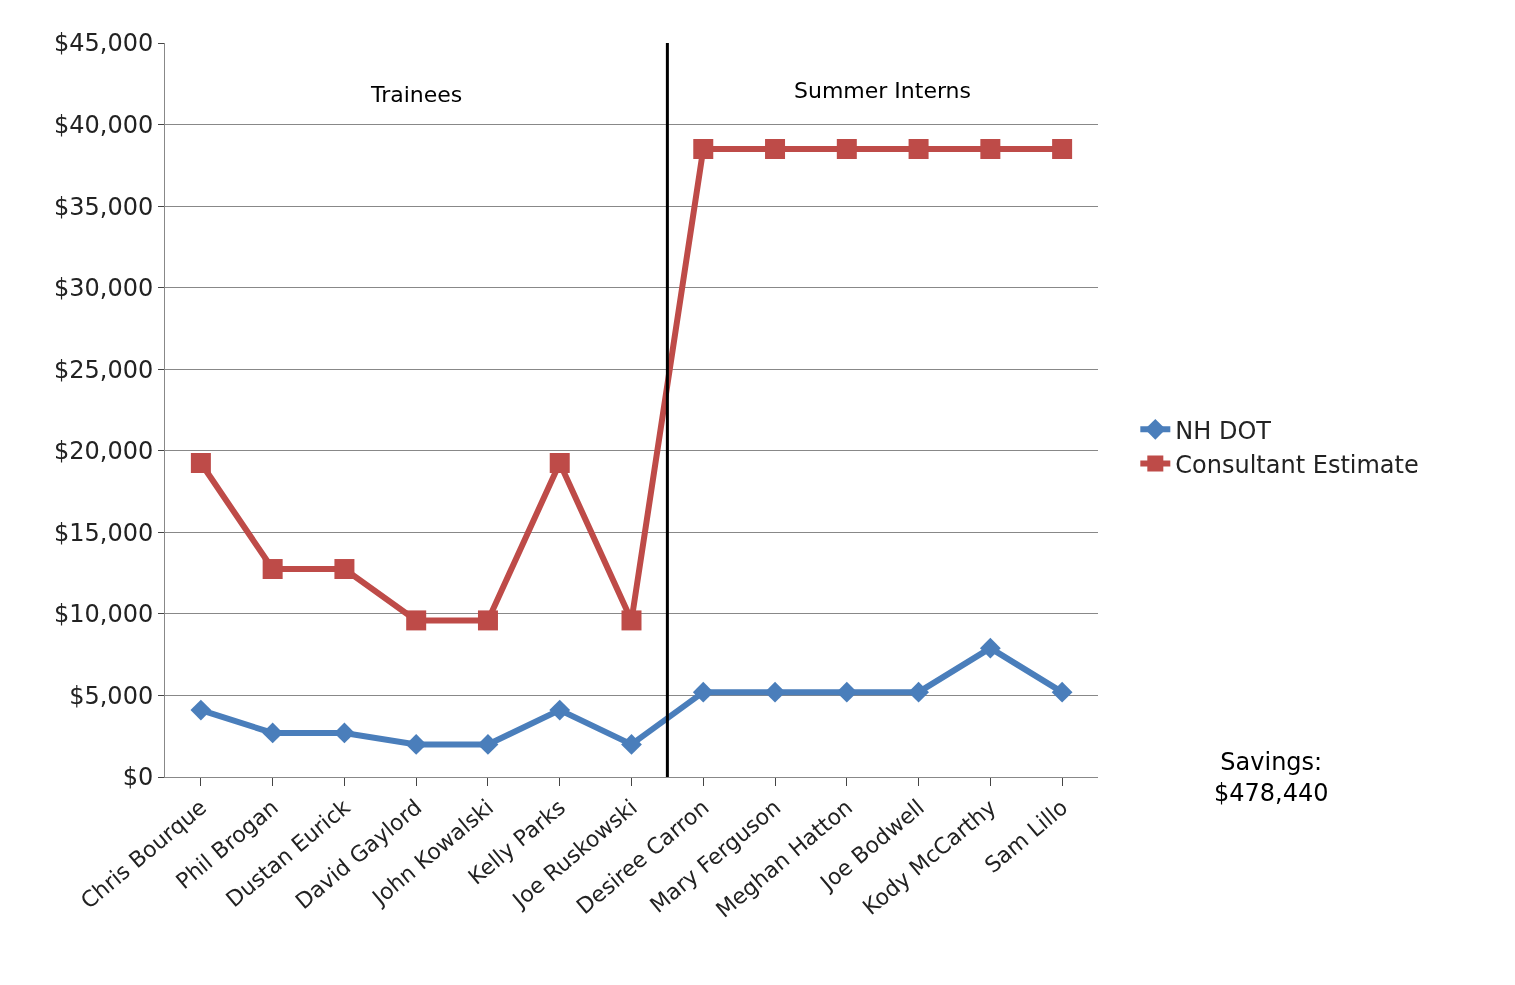 The height and width of the screenshot is (985, 1515). Describe the element at coordinates (103, 124) in the screenshot. I see `y-tick-label: $40,000` at that location.